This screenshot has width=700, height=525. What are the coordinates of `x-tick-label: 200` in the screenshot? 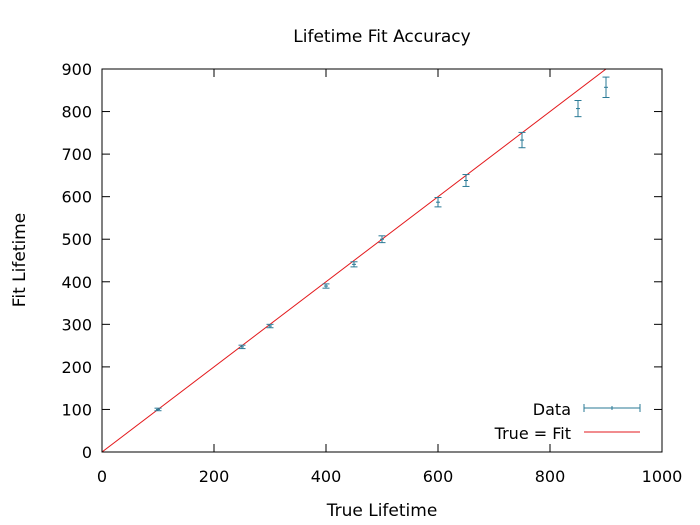 It's located at (214, 476).